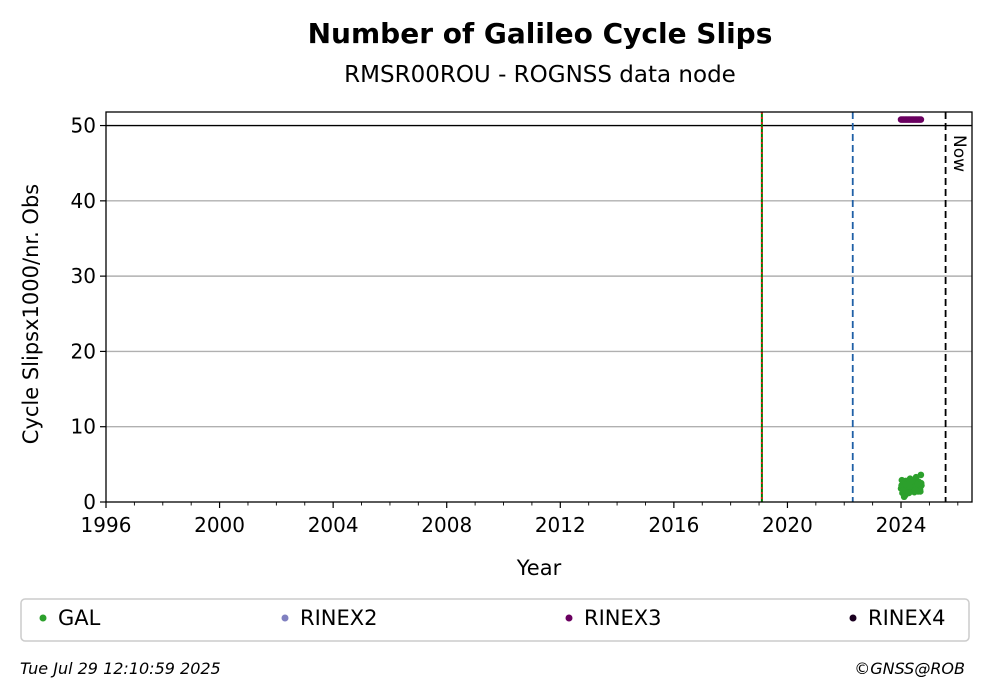 The image size is (993, 699). I want to click on chart-title: Number of Galileo Cycle Slips, so click(540, 33).